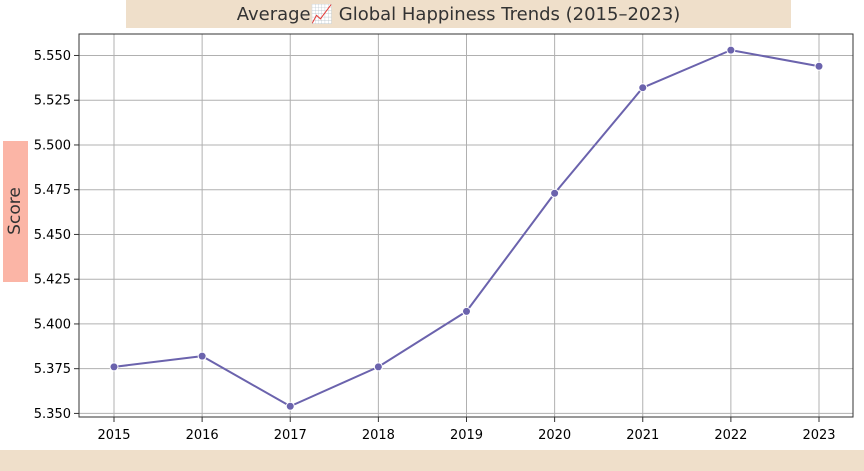 This screenshot has width=864, height=471. What do you see at coordinates (52, 56) in the screenshot?
I see `y-tick-label: 5.550` at bounding box center [52, 56].